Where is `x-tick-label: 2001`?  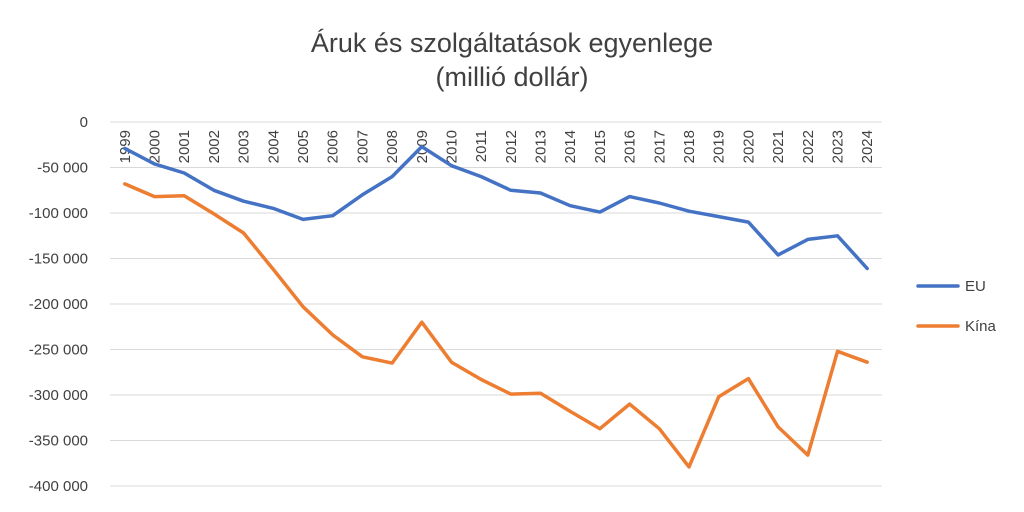 x-tick-label: 2001 is located at coordinates (184, 146).